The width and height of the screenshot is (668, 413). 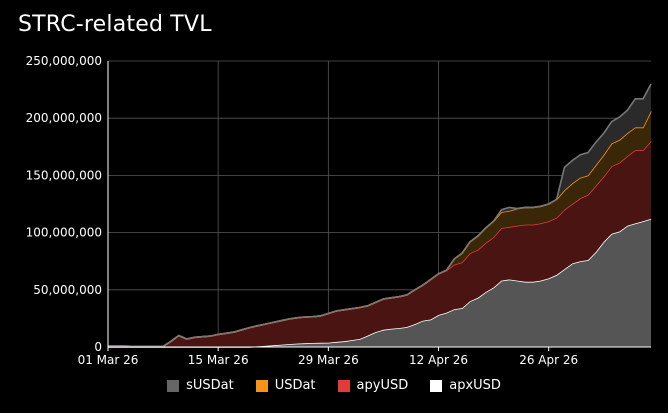 I want to click on legend-label: USDat, so click(x=295, y=385).